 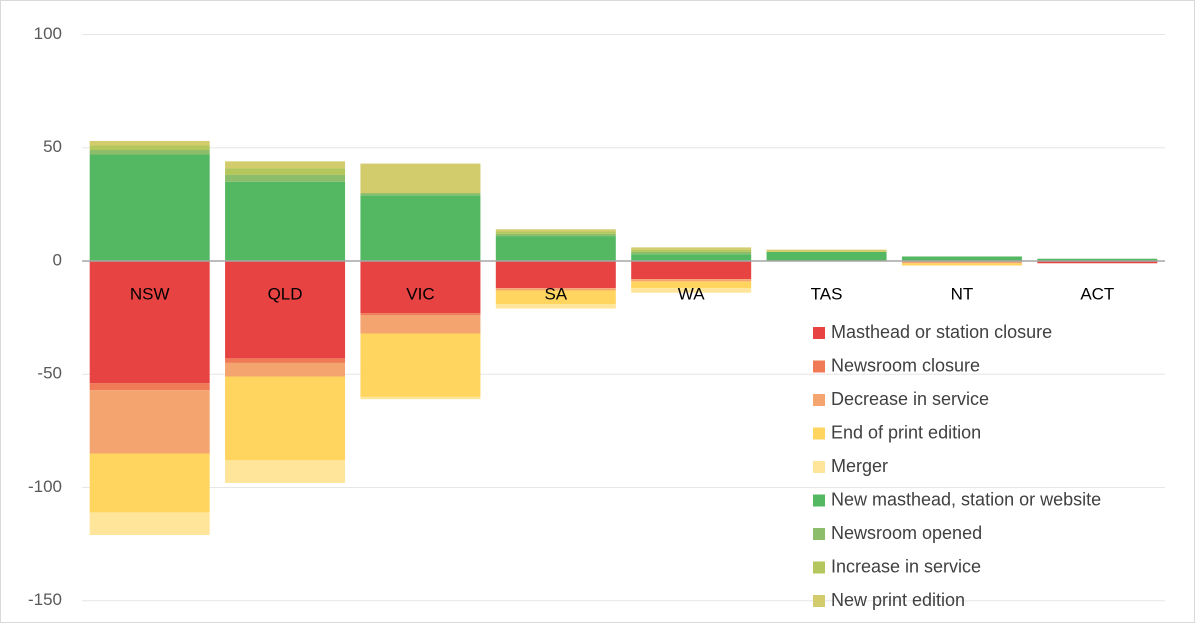 What do you see at coordinates (906, 432) in the screenshot?
I see `legend-label: End of print edition` at bounding box center [906, 432].